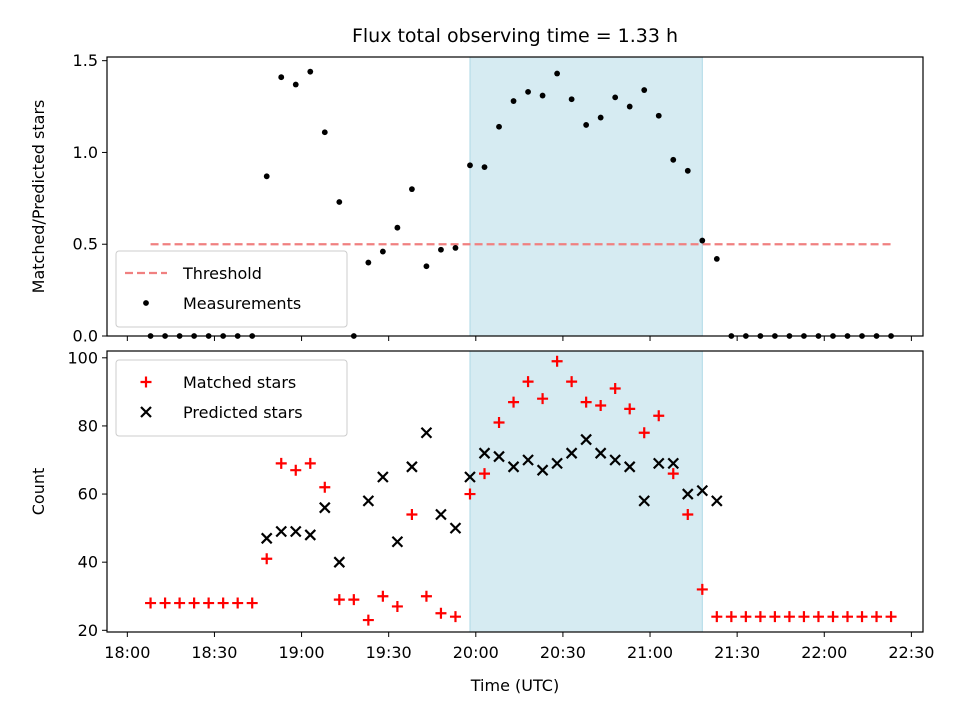  I want to click on y-tick-label: 1.0, so click(85, 152).